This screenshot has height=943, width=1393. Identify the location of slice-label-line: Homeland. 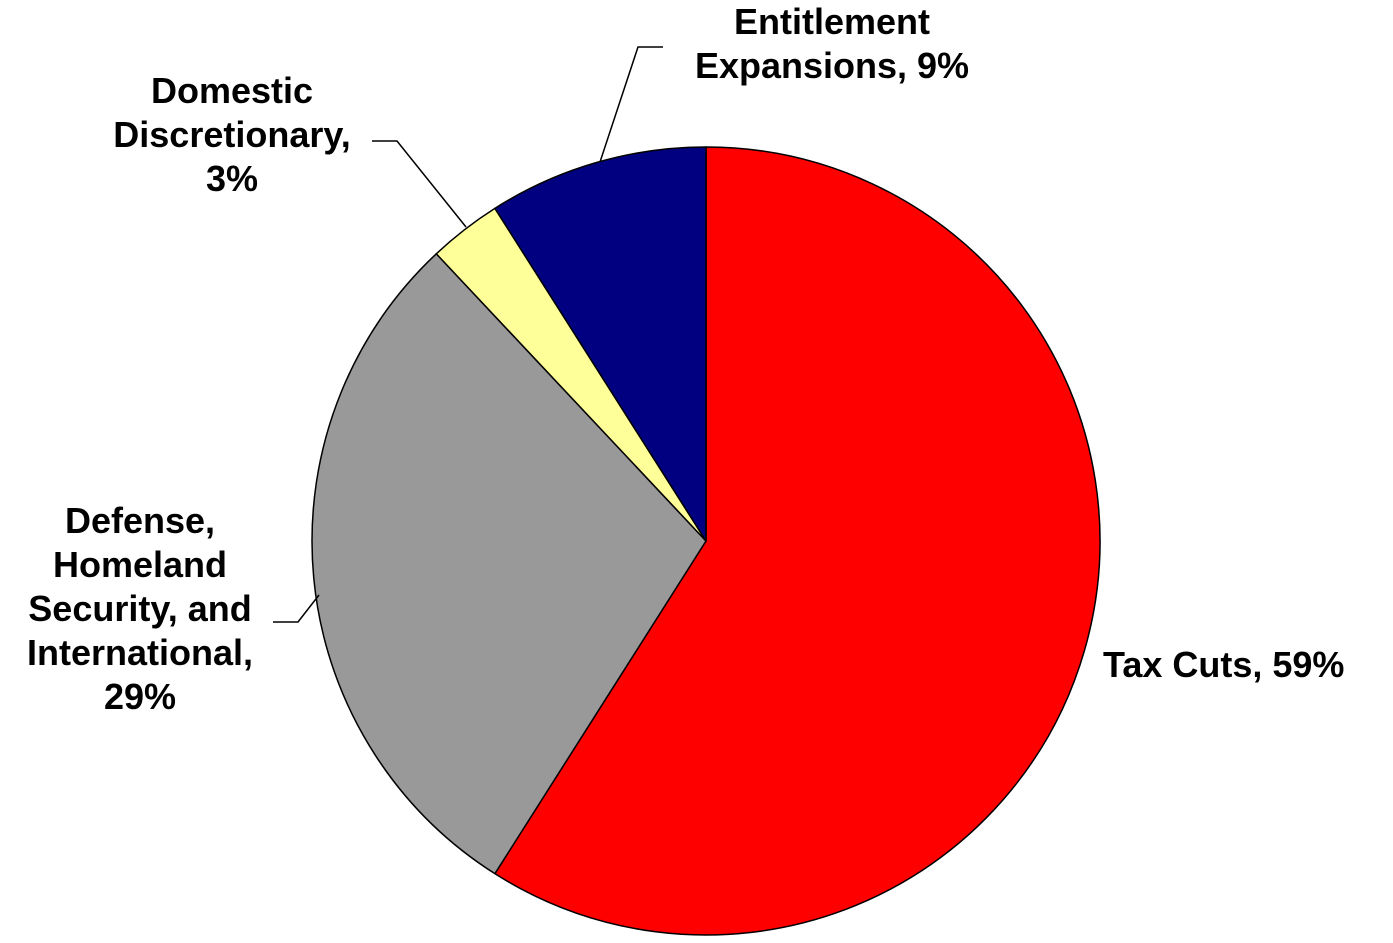
(140, 564).